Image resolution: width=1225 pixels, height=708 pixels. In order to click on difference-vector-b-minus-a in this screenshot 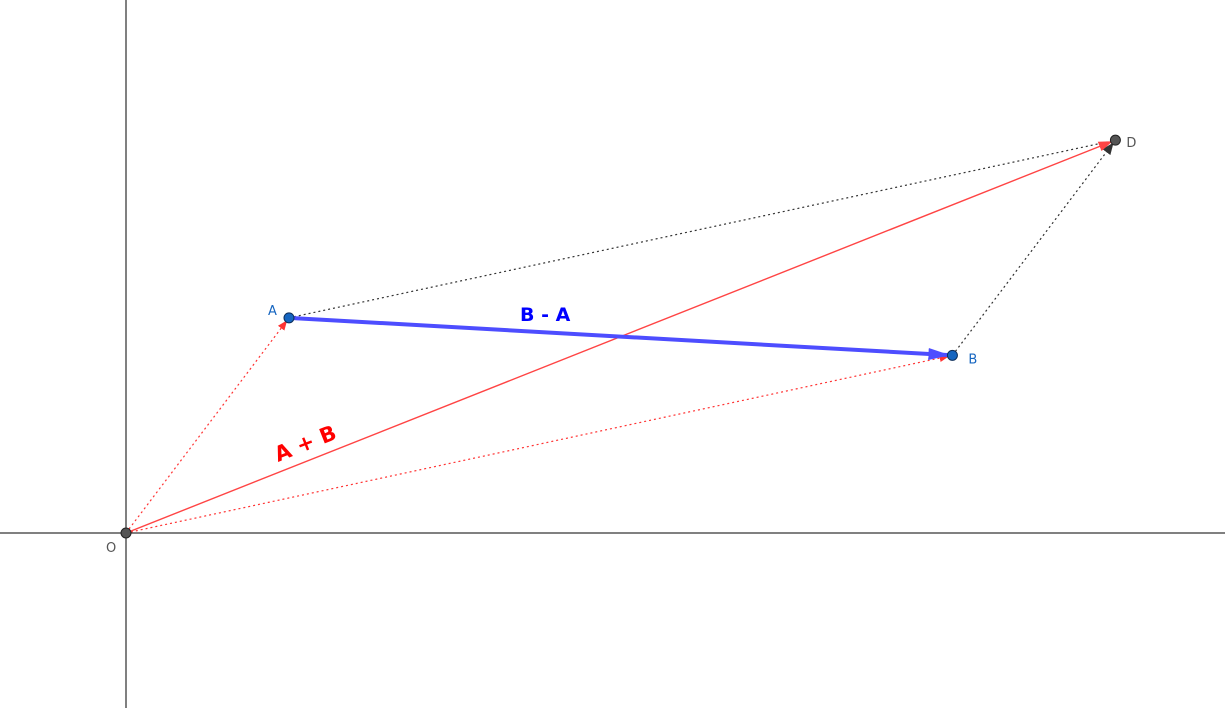, I will do `click(619, 337)`.